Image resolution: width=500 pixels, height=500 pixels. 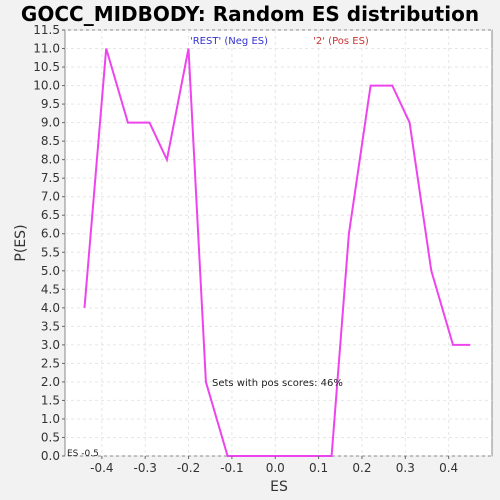 What do you see at coordinates (279, 487) in the screenshot?
I see `x-axis-label: ES` at bounding box center [279, 487].